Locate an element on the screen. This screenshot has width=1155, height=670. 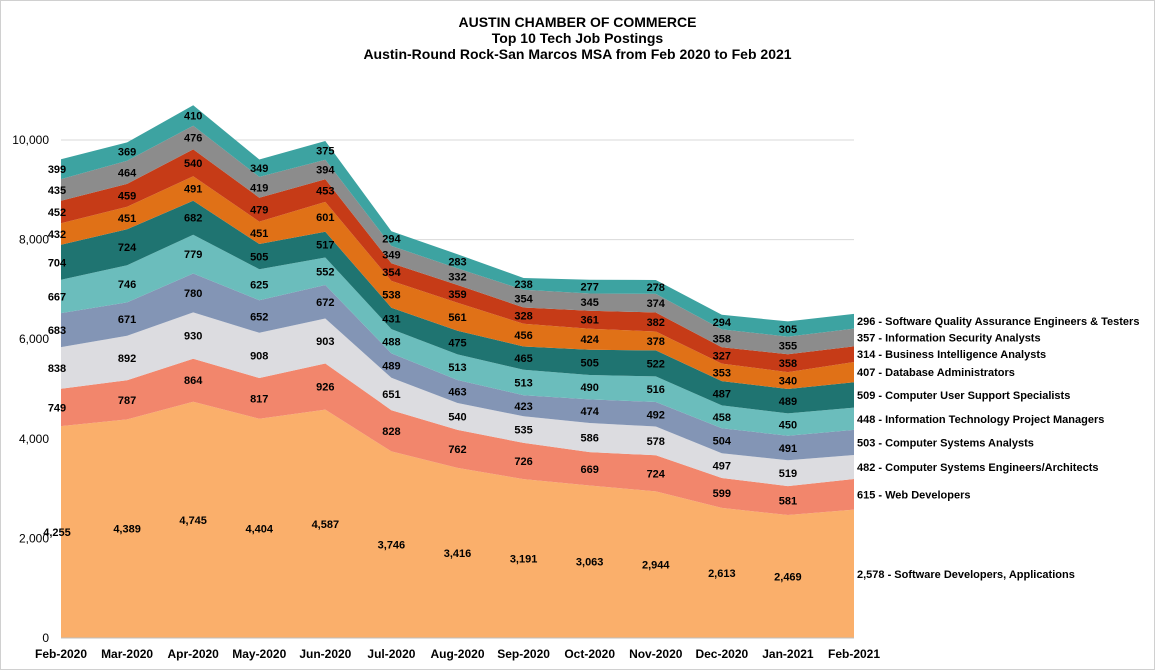
data-label: 540 is located at coordinates (457, 417).